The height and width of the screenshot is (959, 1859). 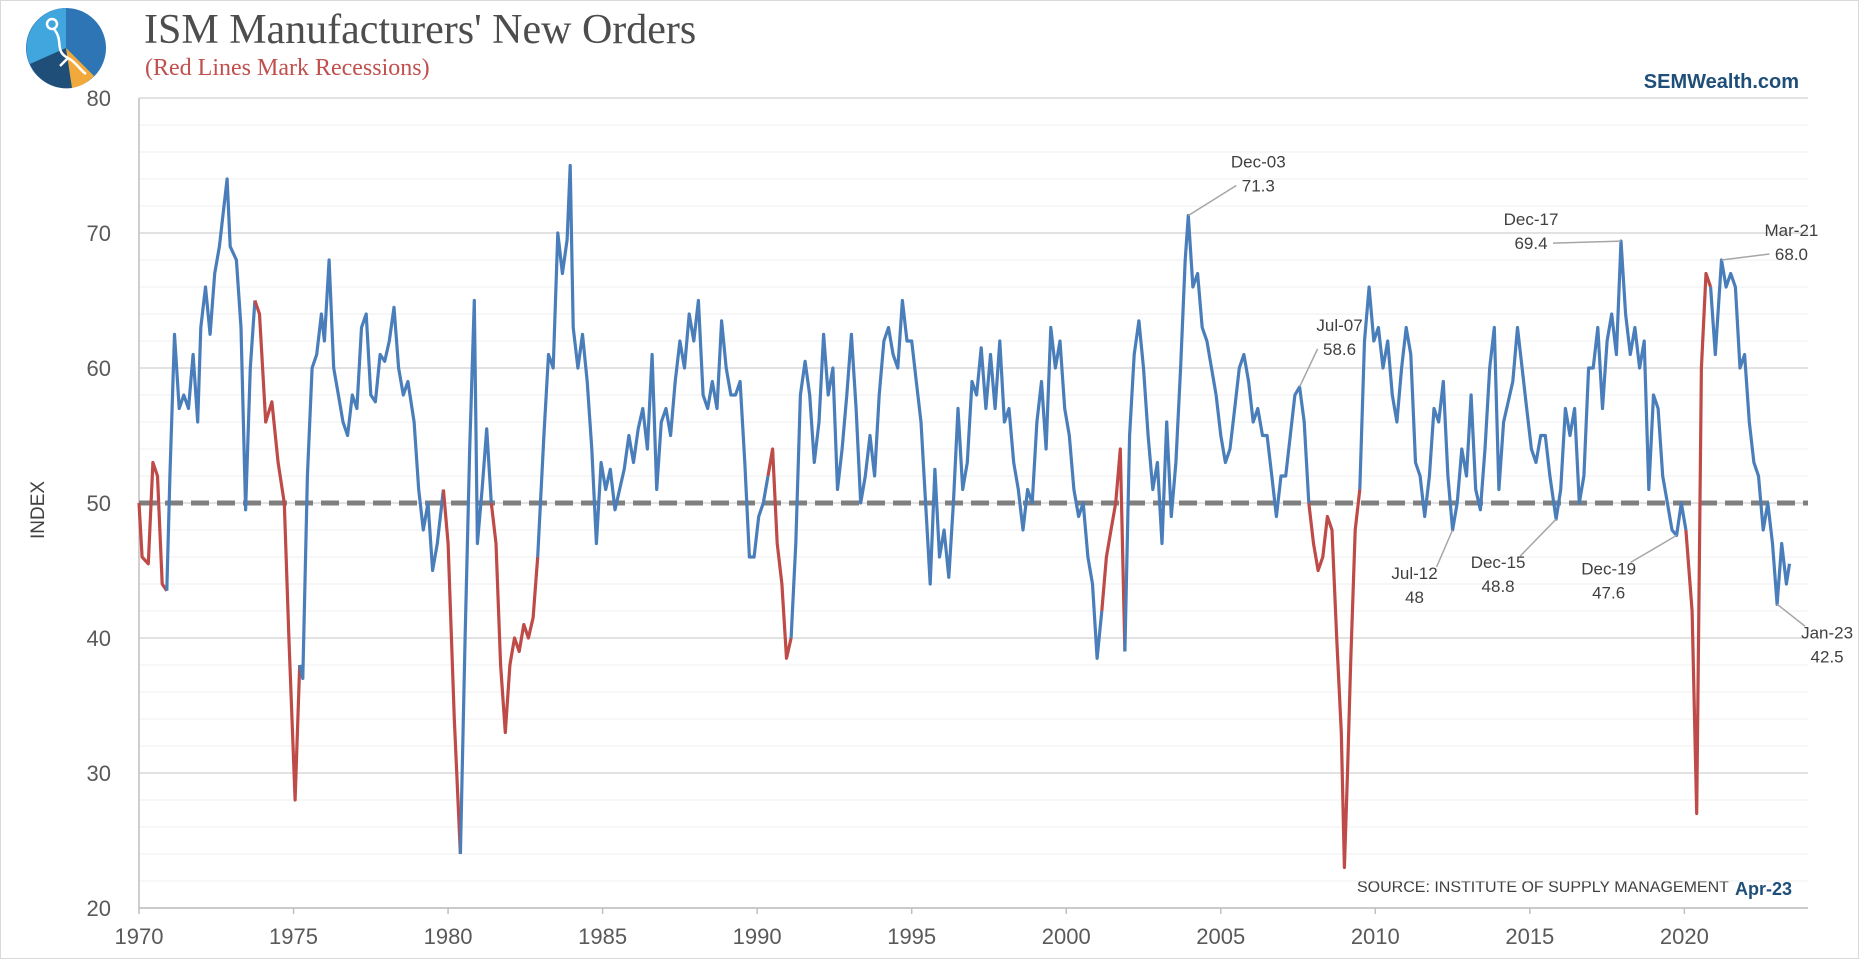 What do you see at coordinates (1608, 568) in the screenshot?
I see `annotation-date: Dec-19` at bounding box center [1608, 568].